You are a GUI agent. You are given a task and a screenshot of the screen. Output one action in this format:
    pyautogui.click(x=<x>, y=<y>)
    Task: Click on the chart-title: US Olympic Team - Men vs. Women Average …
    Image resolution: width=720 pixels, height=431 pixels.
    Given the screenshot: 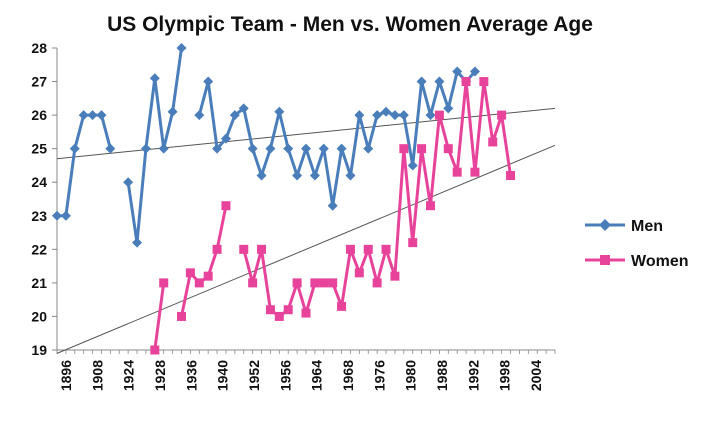 What is the action you would take?
    pyautogui.click(x=350, y=24)
    